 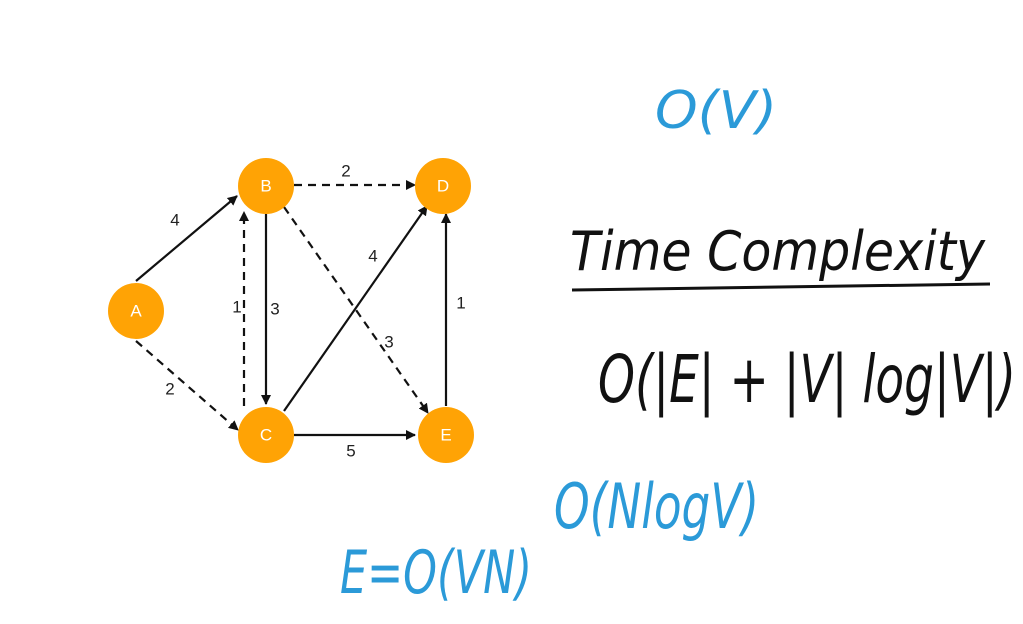 I want to click on edge-weight-c-e: 5, so click(x=350, y=451).